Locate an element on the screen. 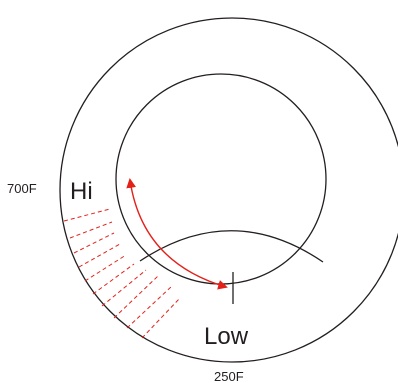 The width and height of the screenshot is (398, 383). low-label: Low is located at coordinates (226, 336).